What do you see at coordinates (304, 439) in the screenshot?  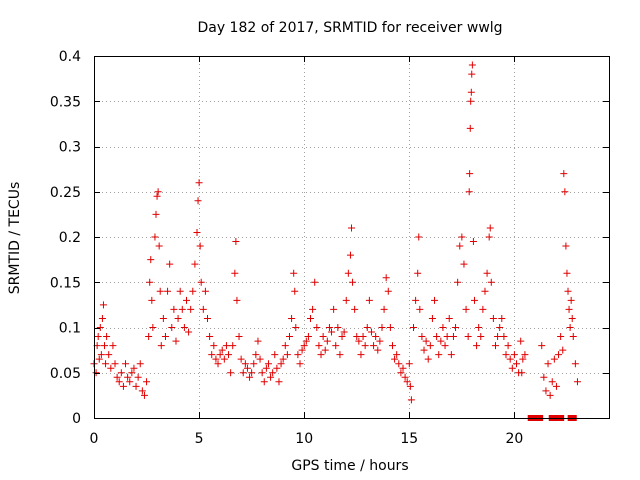 I see `x-tick-label: 10` at bounding box center [304, 439].